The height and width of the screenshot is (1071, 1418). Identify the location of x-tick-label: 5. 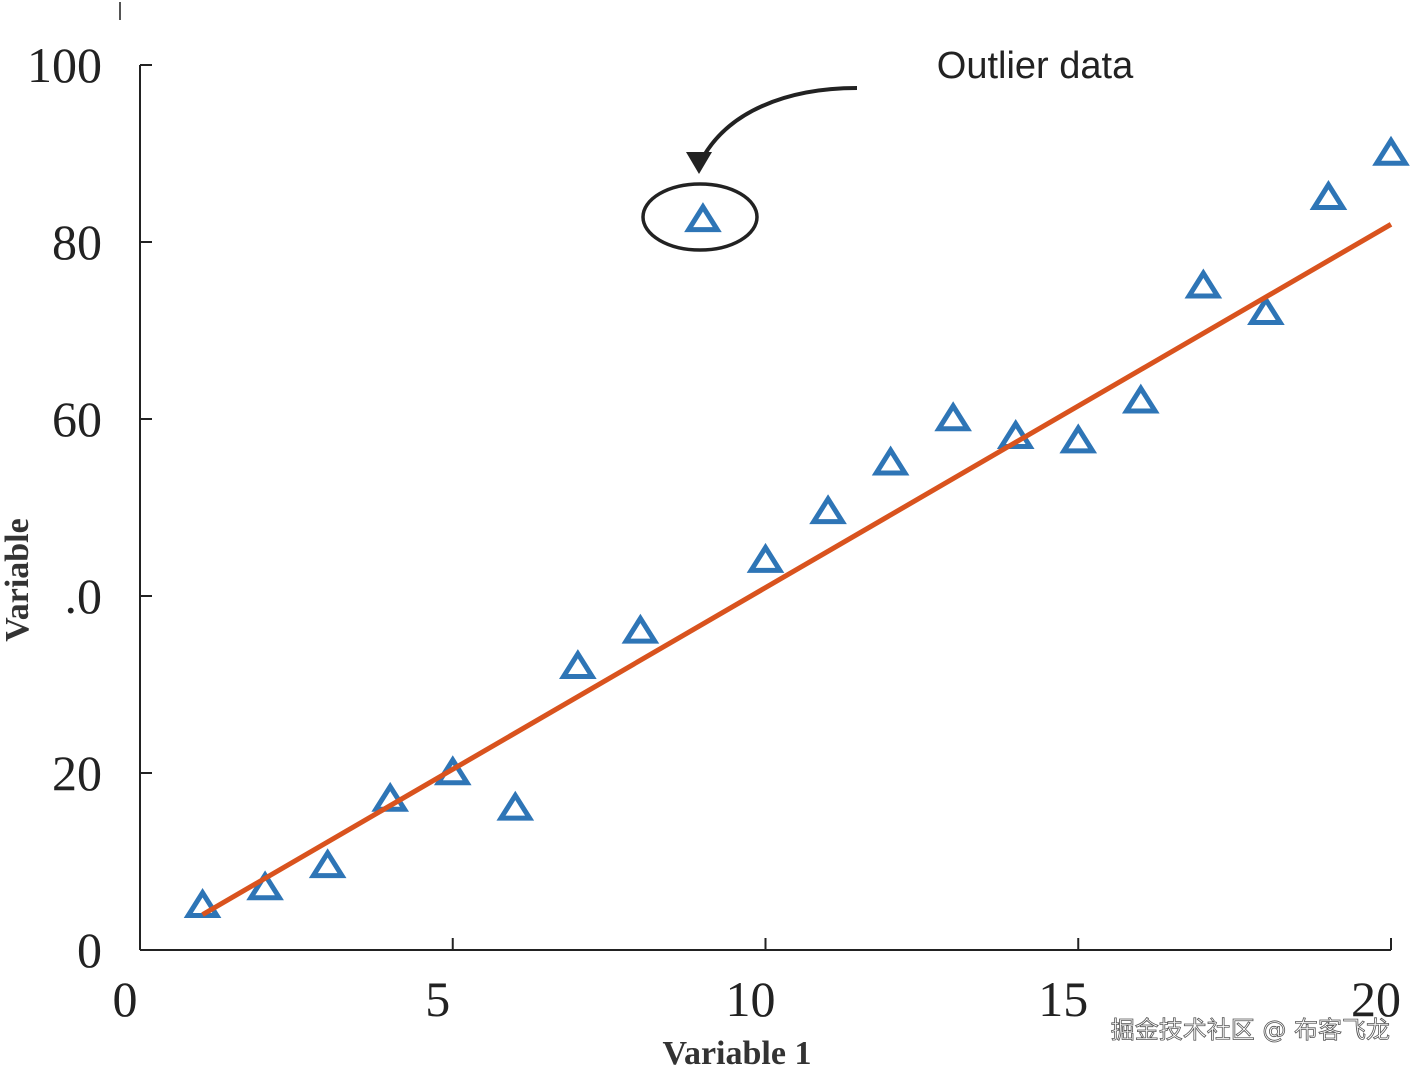
(437, 999).